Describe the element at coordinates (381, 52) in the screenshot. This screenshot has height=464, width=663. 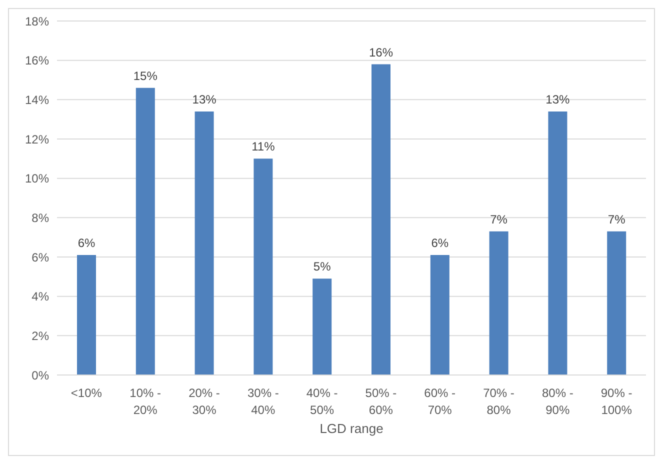
I see `data-label: 16%` at that location.